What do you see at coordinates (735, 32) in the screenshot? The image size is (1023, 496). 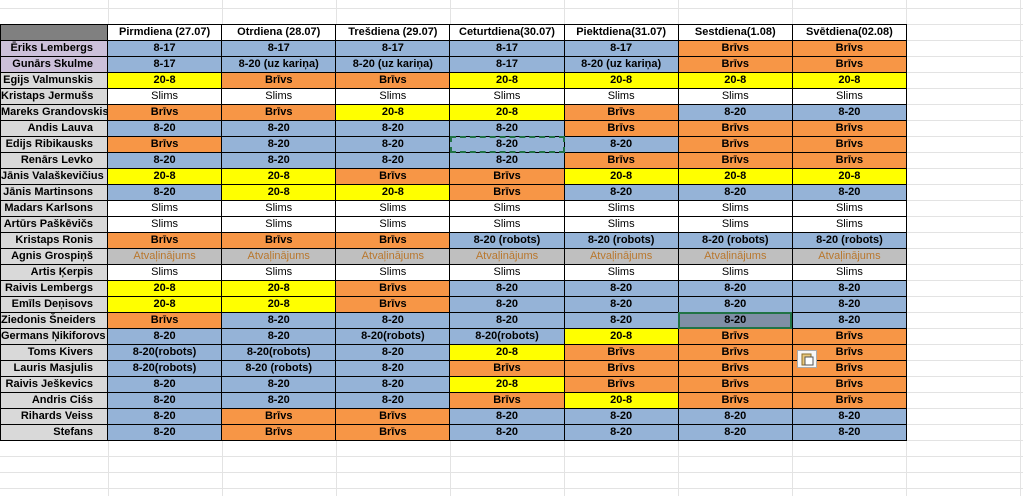 I see `day-header: Sestdiena(1.08)` at bounding box center [735, 32].